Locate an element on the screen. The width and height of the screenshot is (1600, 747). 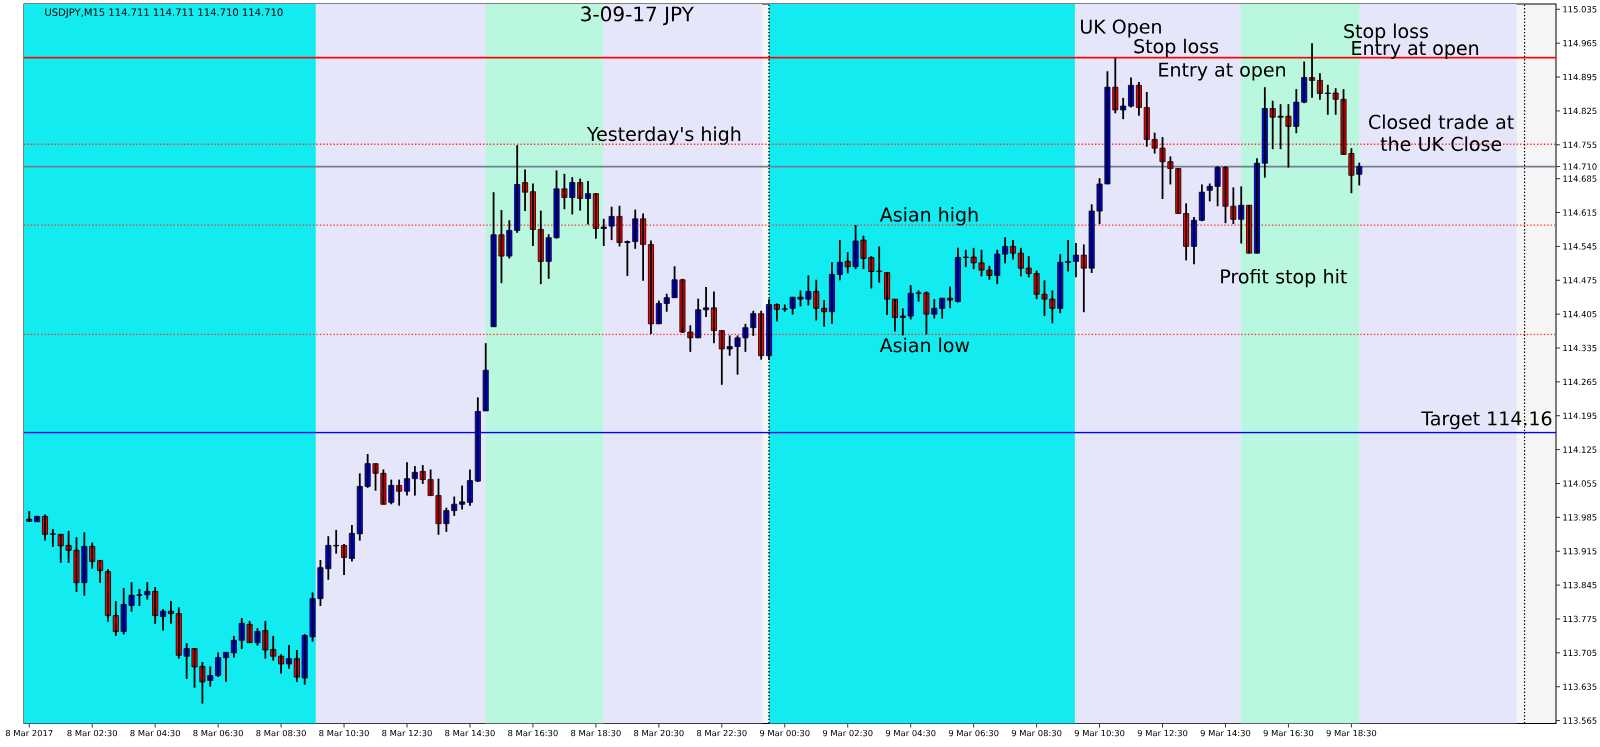
x-tick-label: 9 Mar 12:30 is located at coordinates (1162, 733).